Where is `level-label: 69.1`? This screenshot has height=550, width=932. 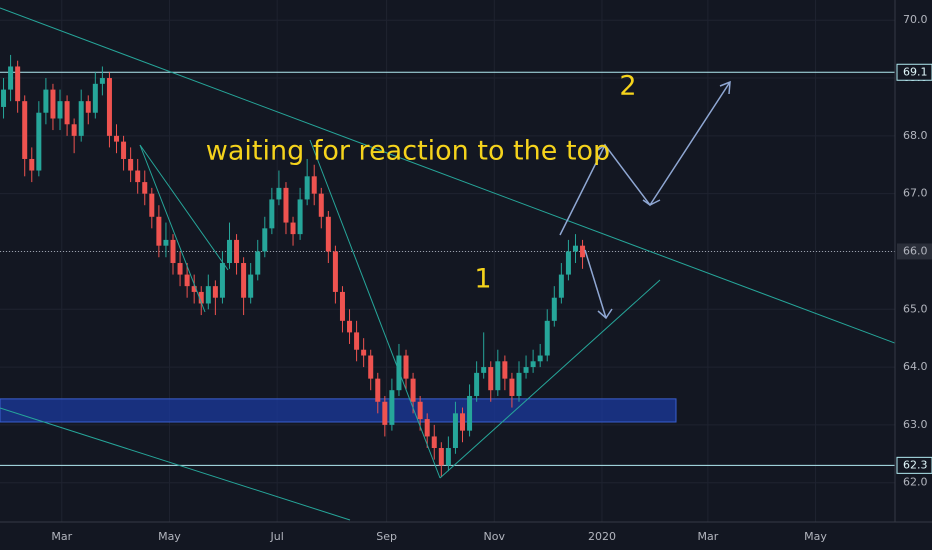
level-label: 69.1 is located at coordinates (915, 71).